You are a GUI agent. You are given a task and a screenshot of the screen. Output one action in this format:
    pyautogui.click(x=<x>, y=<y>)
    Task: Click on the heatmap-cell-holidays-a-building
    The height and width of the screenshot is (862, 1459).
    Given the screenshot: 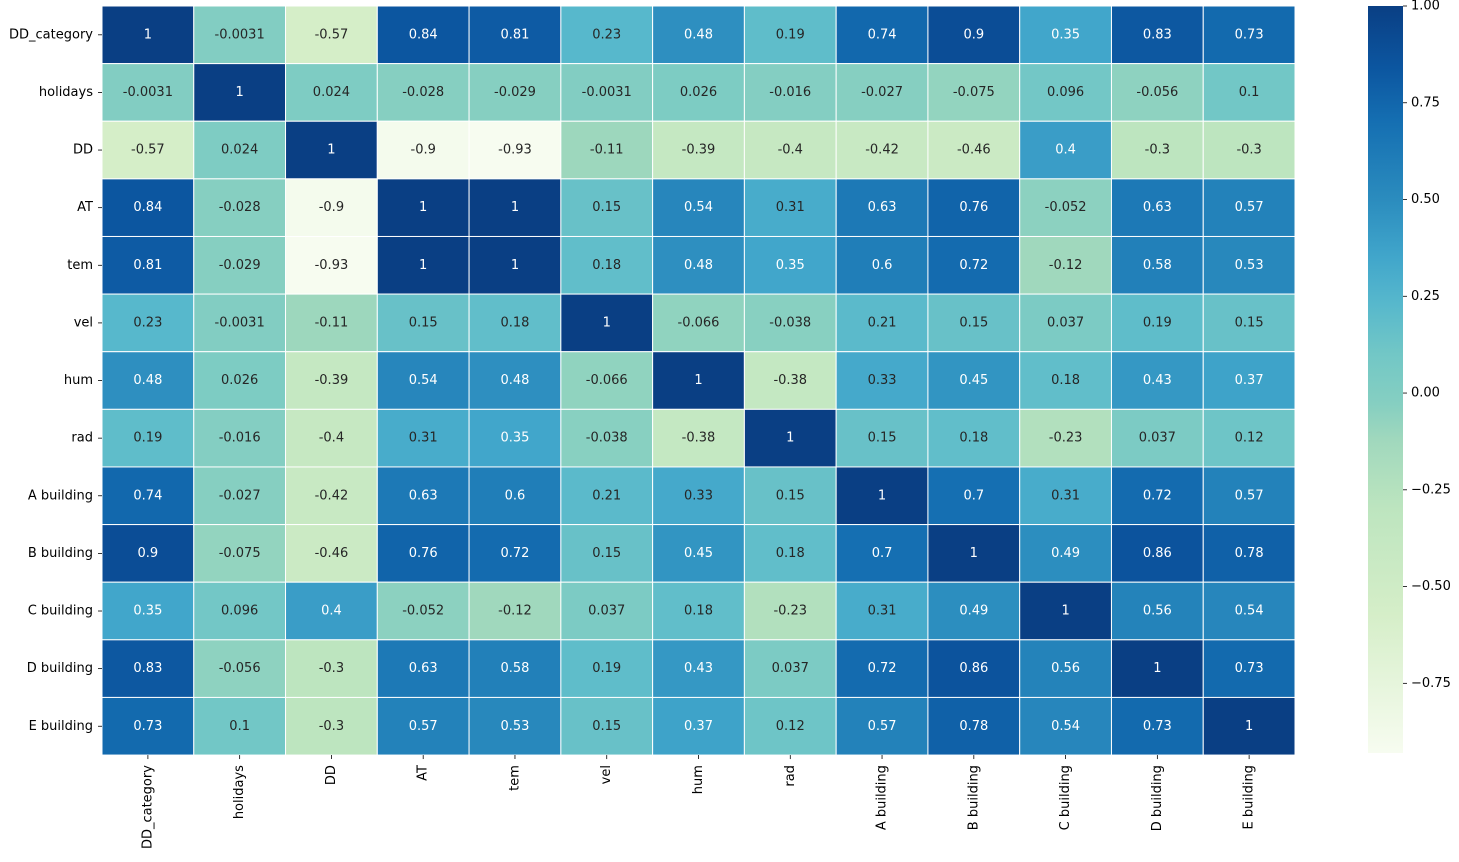 What is the action you would take?
    pyautogui.click(x=882, y=92)
    